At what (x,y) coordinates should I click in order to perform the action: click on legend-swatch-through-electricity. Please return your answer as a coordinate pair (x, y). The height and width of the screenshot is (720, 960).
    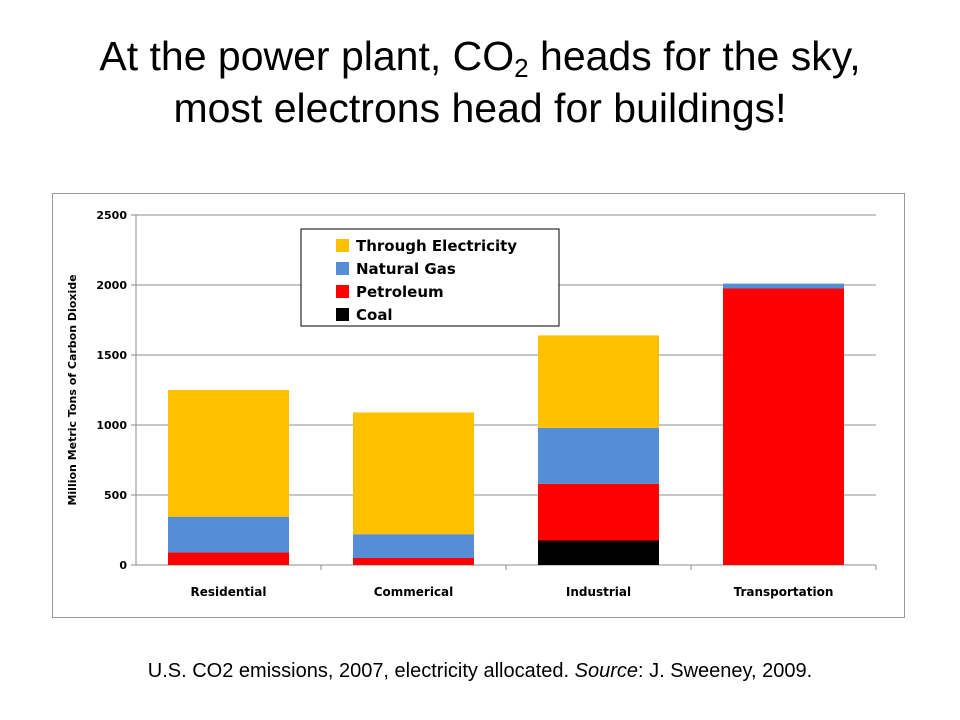
    Looking at the image, I should click on (342, 245).